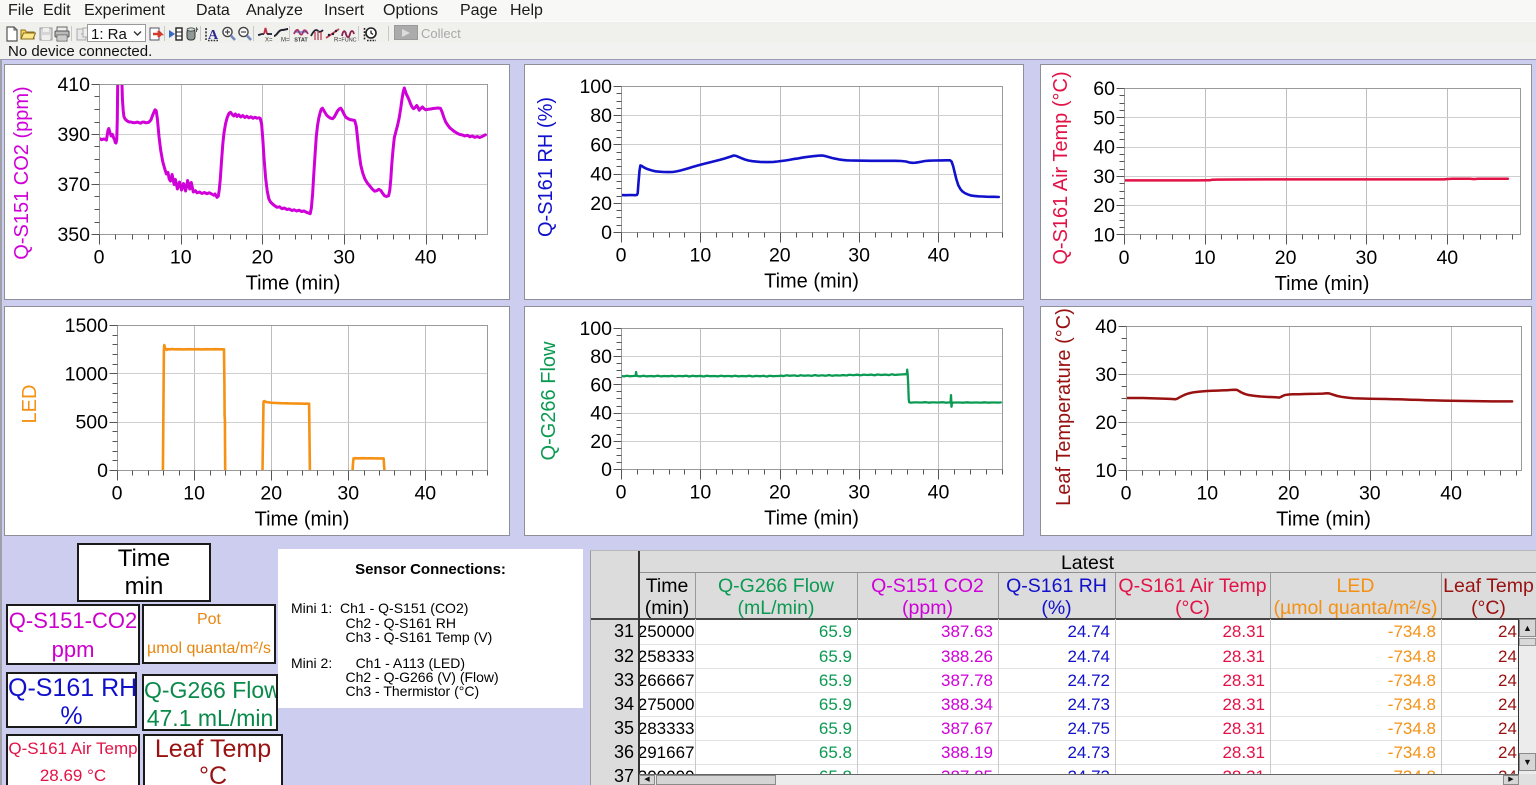 The image size is (1536, 785). What do you see at coordinates (91, 423) in the screenshot?
I see `svg-text: 500` at bounding box center [91, 423].